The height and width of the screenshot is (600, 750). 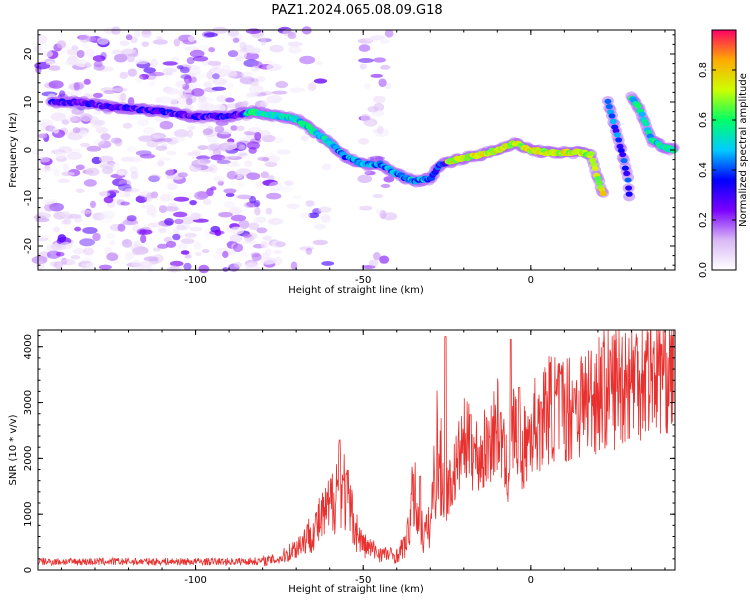 What do you see at coordinates (28, 102) in the screenshot?
I see `spectrogram-y-tick-label: 10` at bounding box center [28, 102].